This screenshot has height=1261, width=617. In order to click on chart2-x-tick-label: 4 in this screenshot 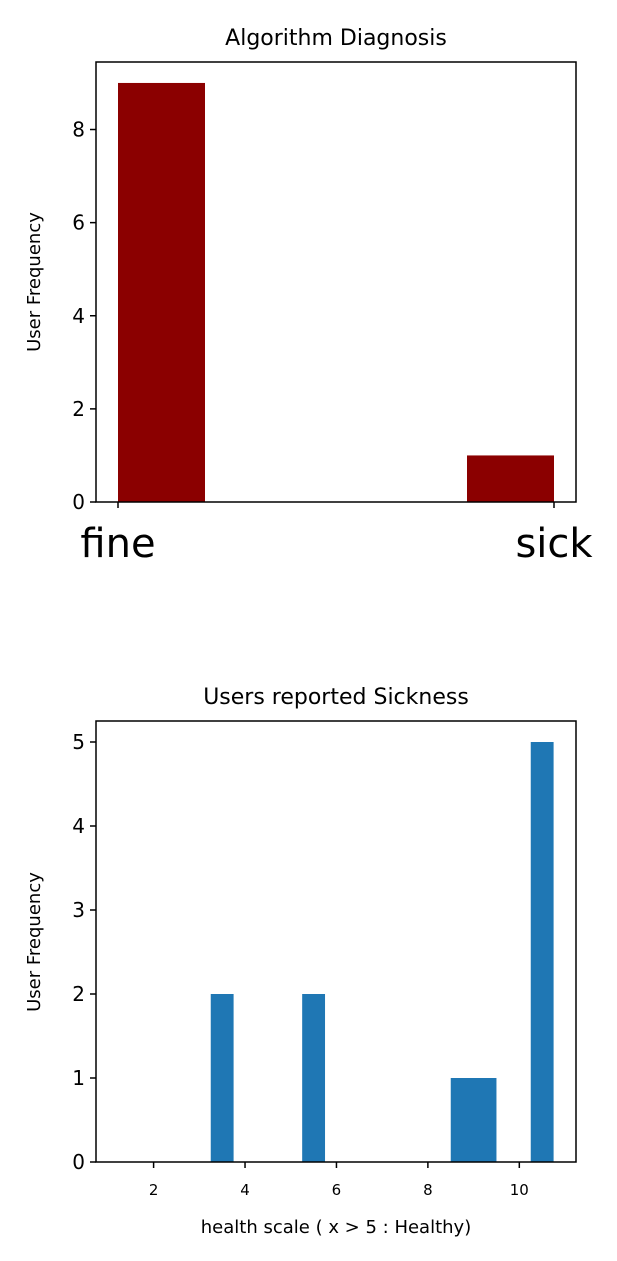, I will do `click(245, 1190)`.